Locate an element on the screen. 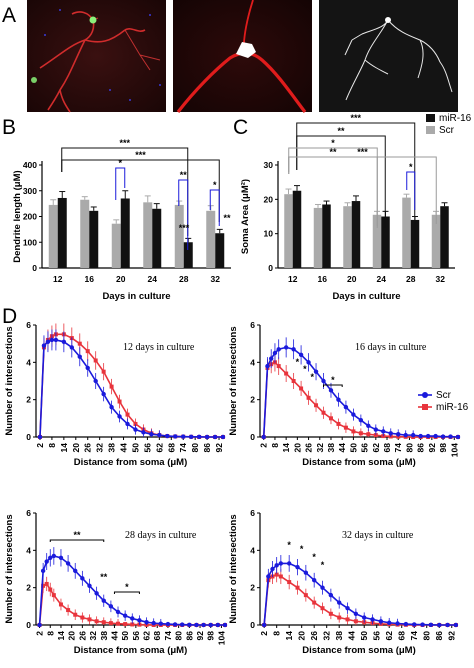 This screenshot has height=668, width=474. y-tick-label: 6 is located at coordinates (28, 325).